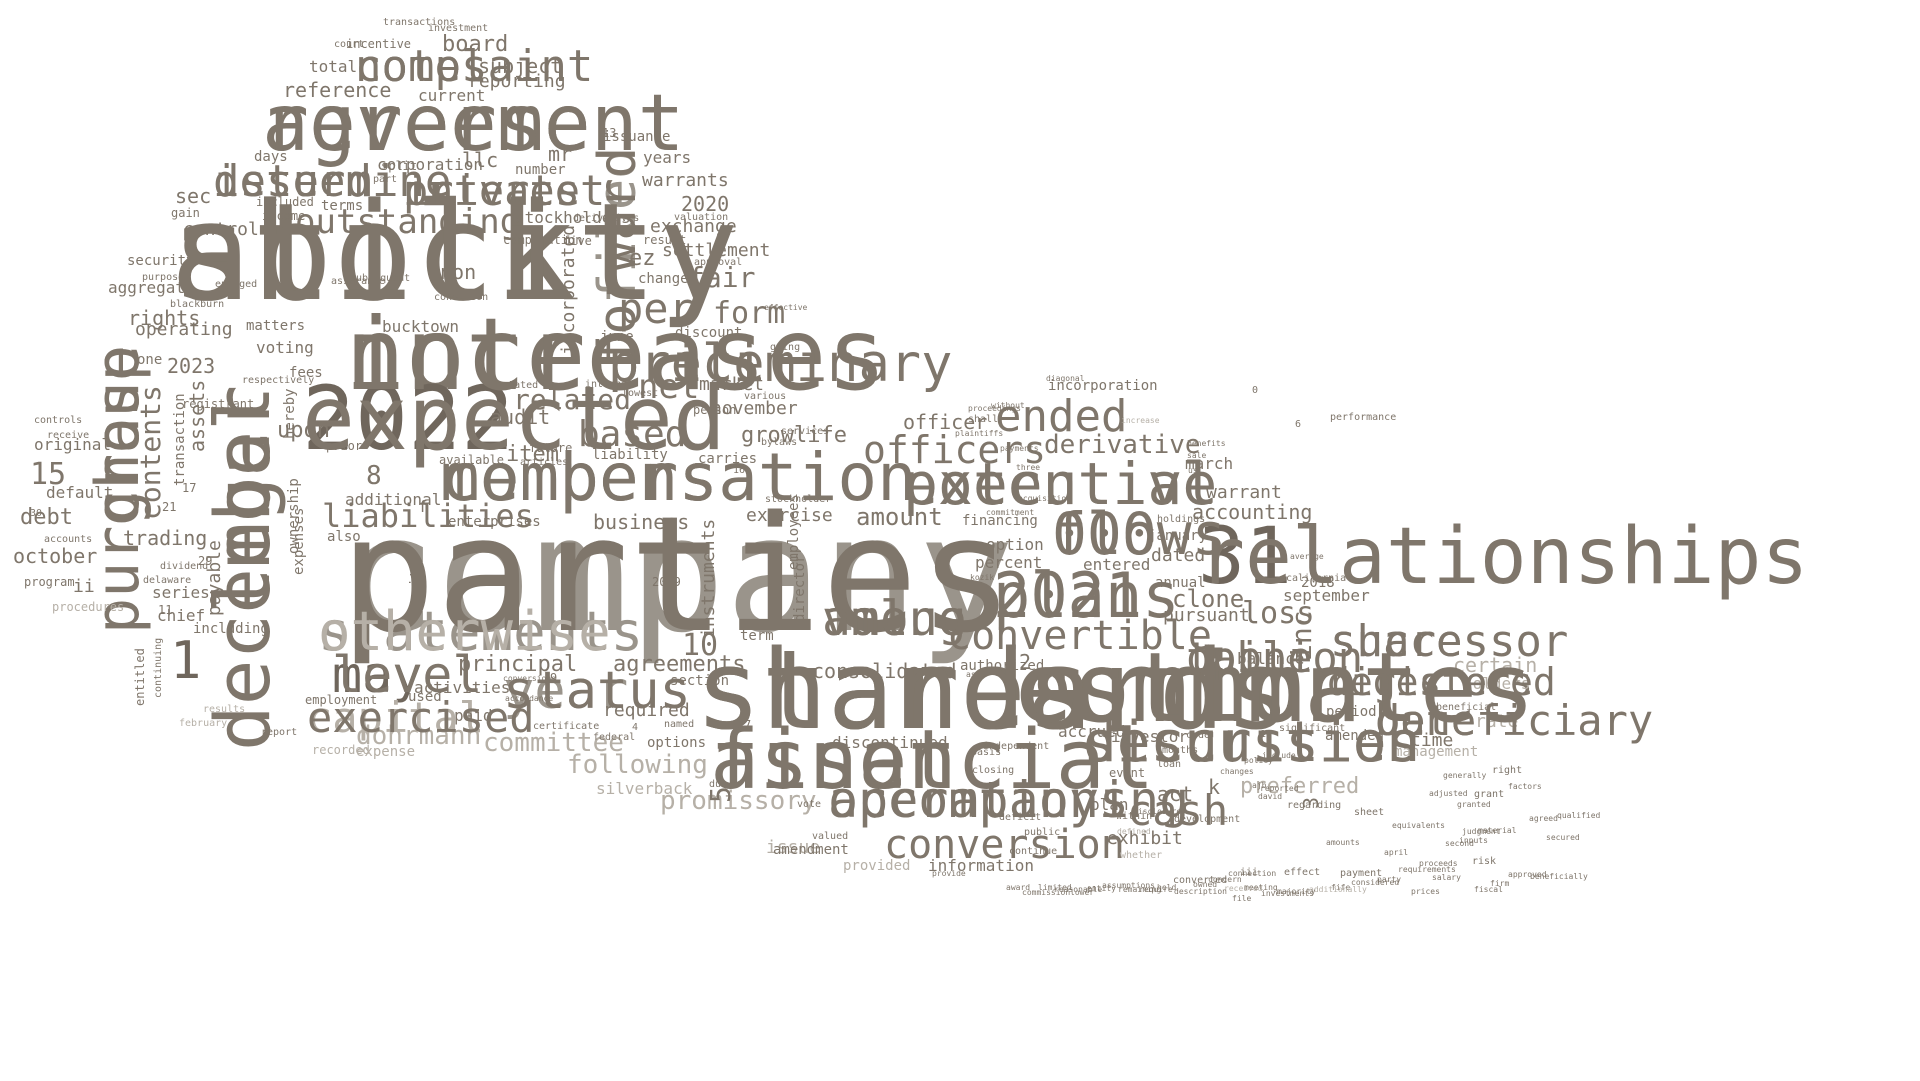 The image size is (1920, 1081). I want to click on cloud-word: incorporation, so click(1103, 386).